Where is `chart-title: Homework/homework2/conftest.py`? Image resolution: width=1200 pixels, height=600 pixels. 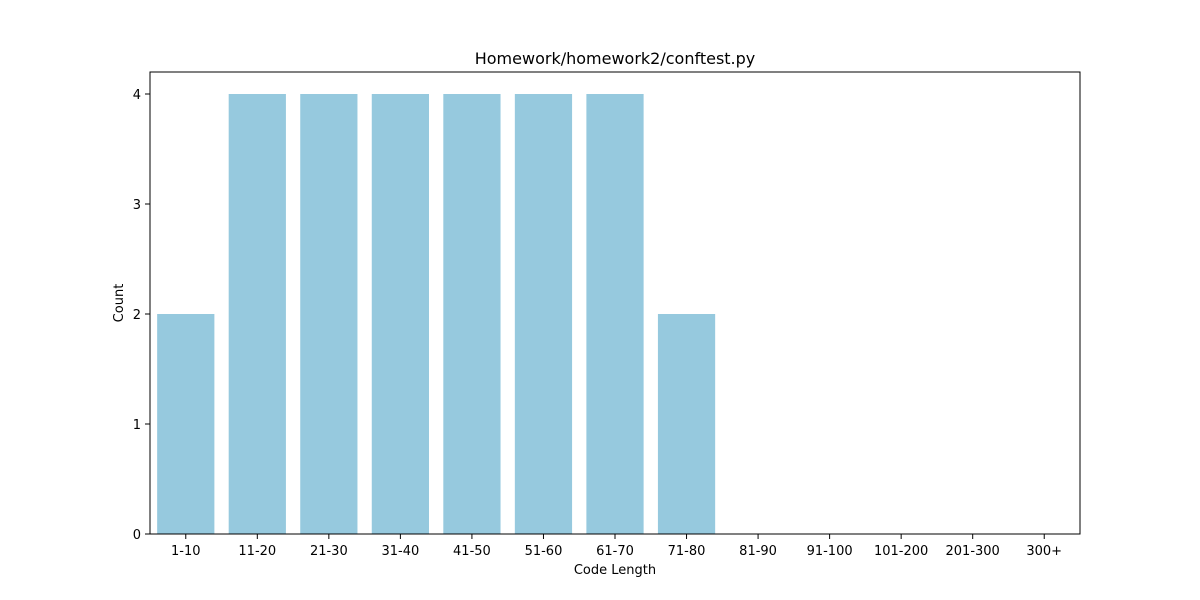
chart-title: Homework/homework2/conftest.py is located at coordinates (615, 58).